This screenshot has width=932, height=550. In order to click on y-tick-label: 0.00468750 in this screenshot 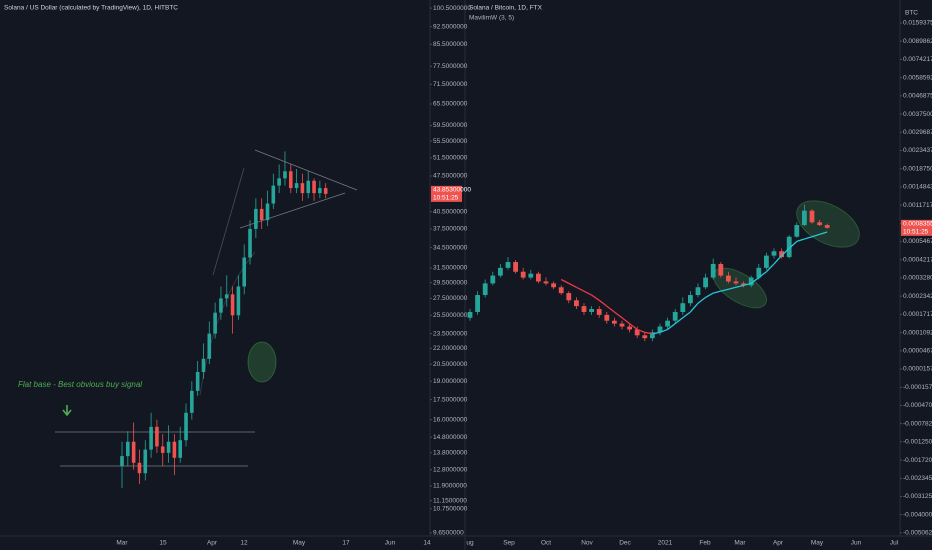, I will do `click(917, 96)`.